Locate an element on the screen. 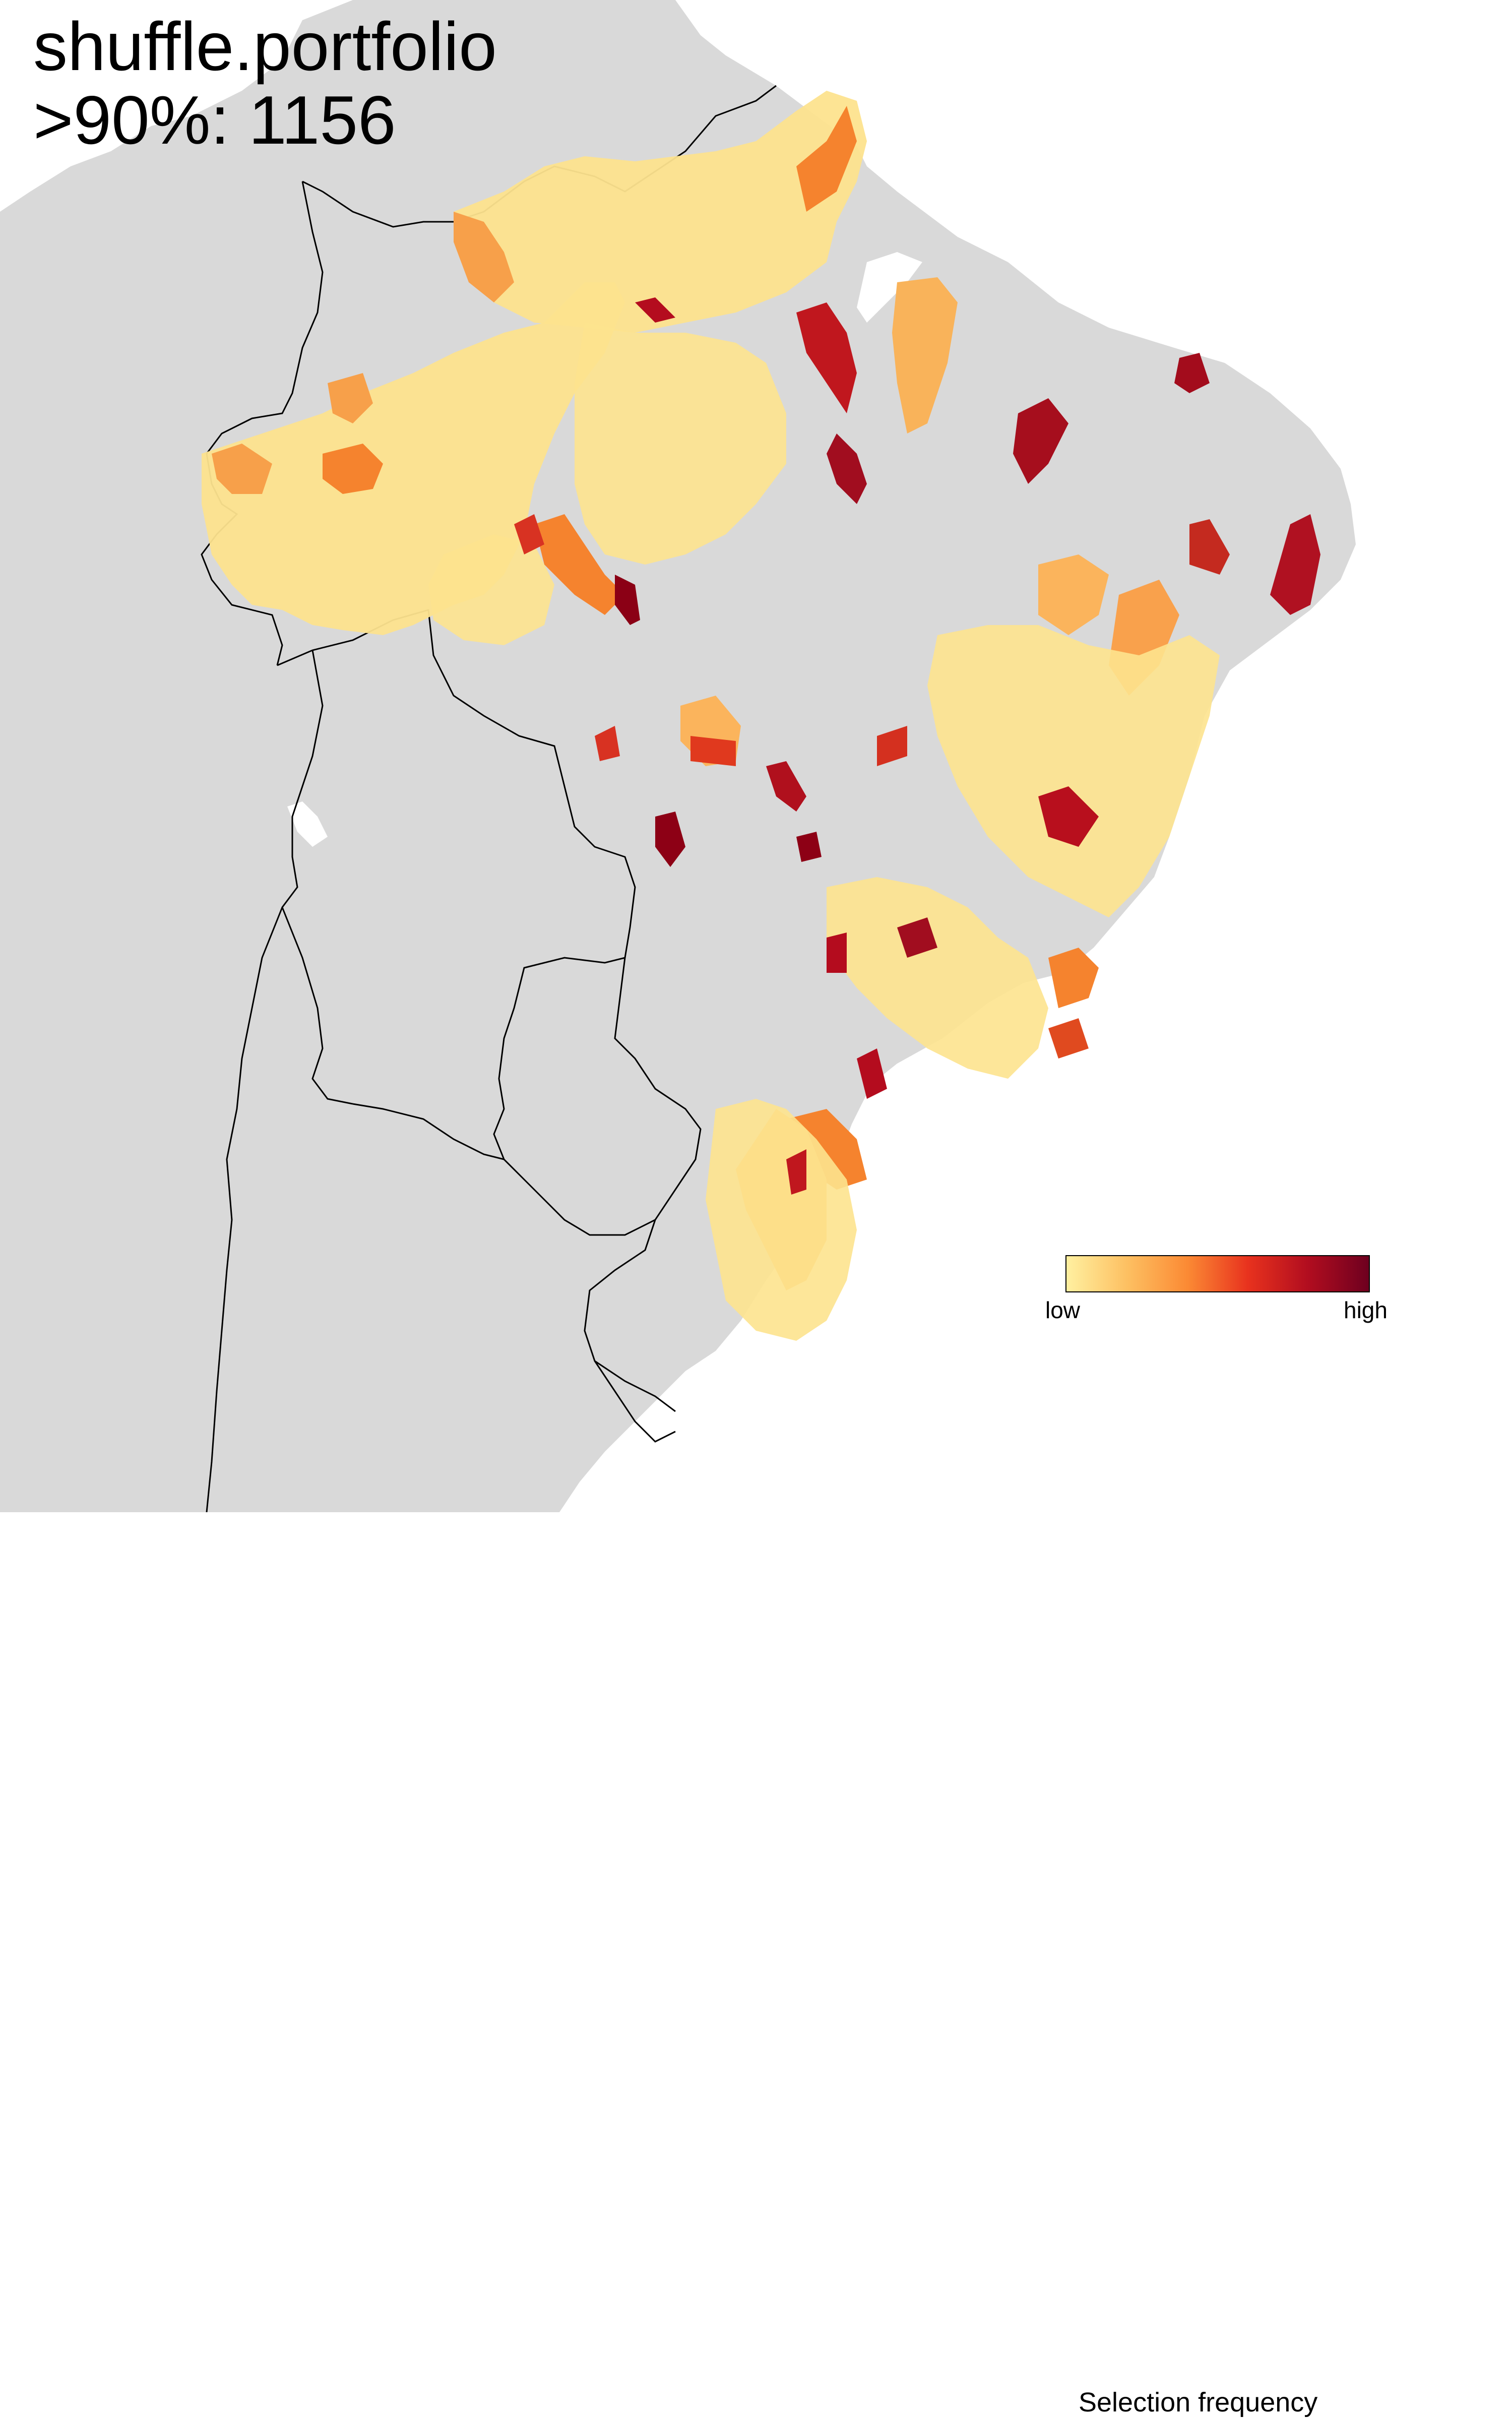 This screenshot has width=1512, height=2418. amazon-delta-inlet is located at coordinates (890, 287).